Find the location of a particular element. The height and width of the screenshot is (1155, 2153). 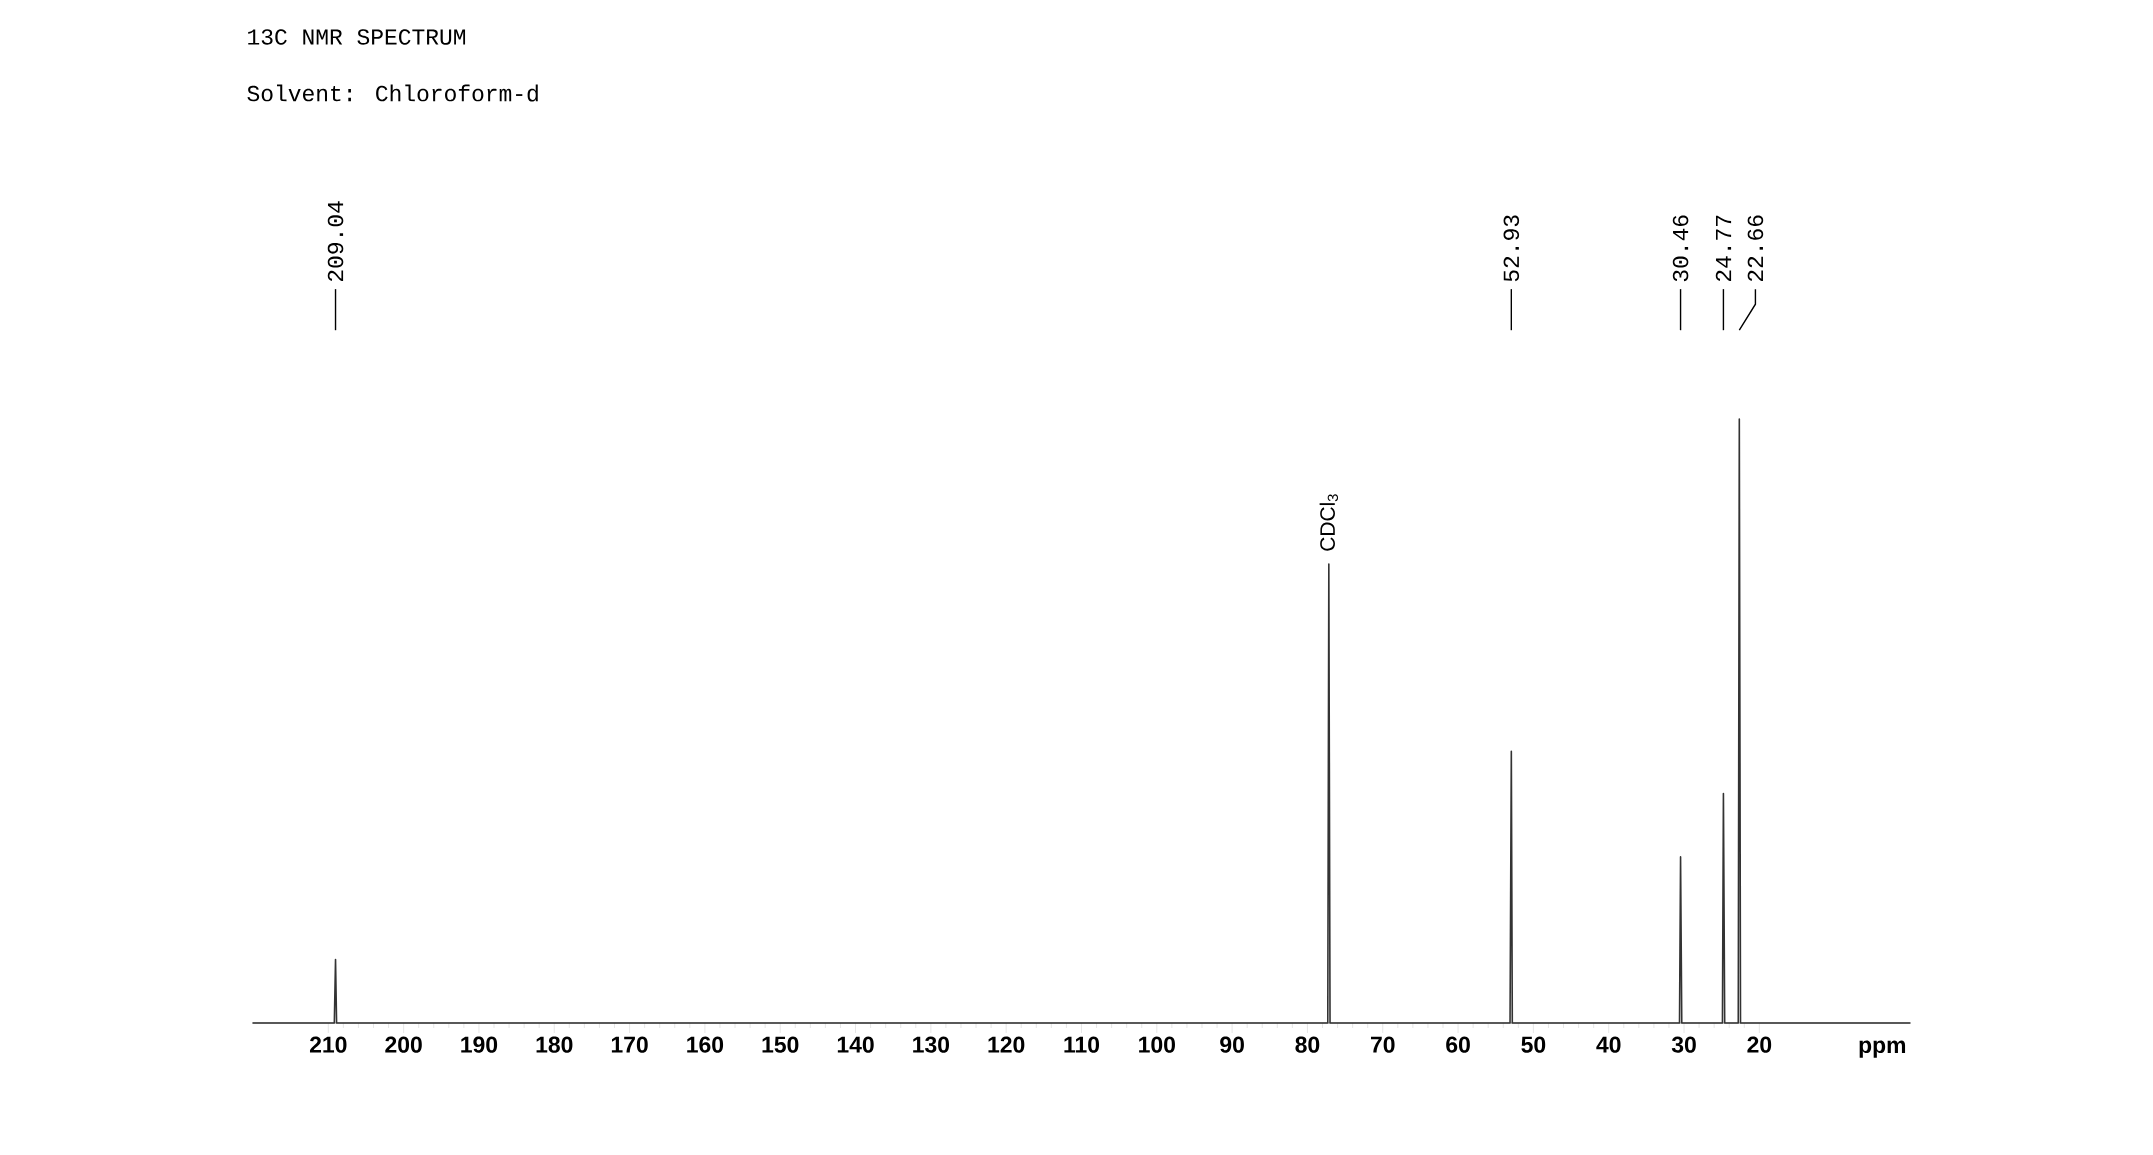

x-tick-label: 120 is located at coordinates (1006, 1044).